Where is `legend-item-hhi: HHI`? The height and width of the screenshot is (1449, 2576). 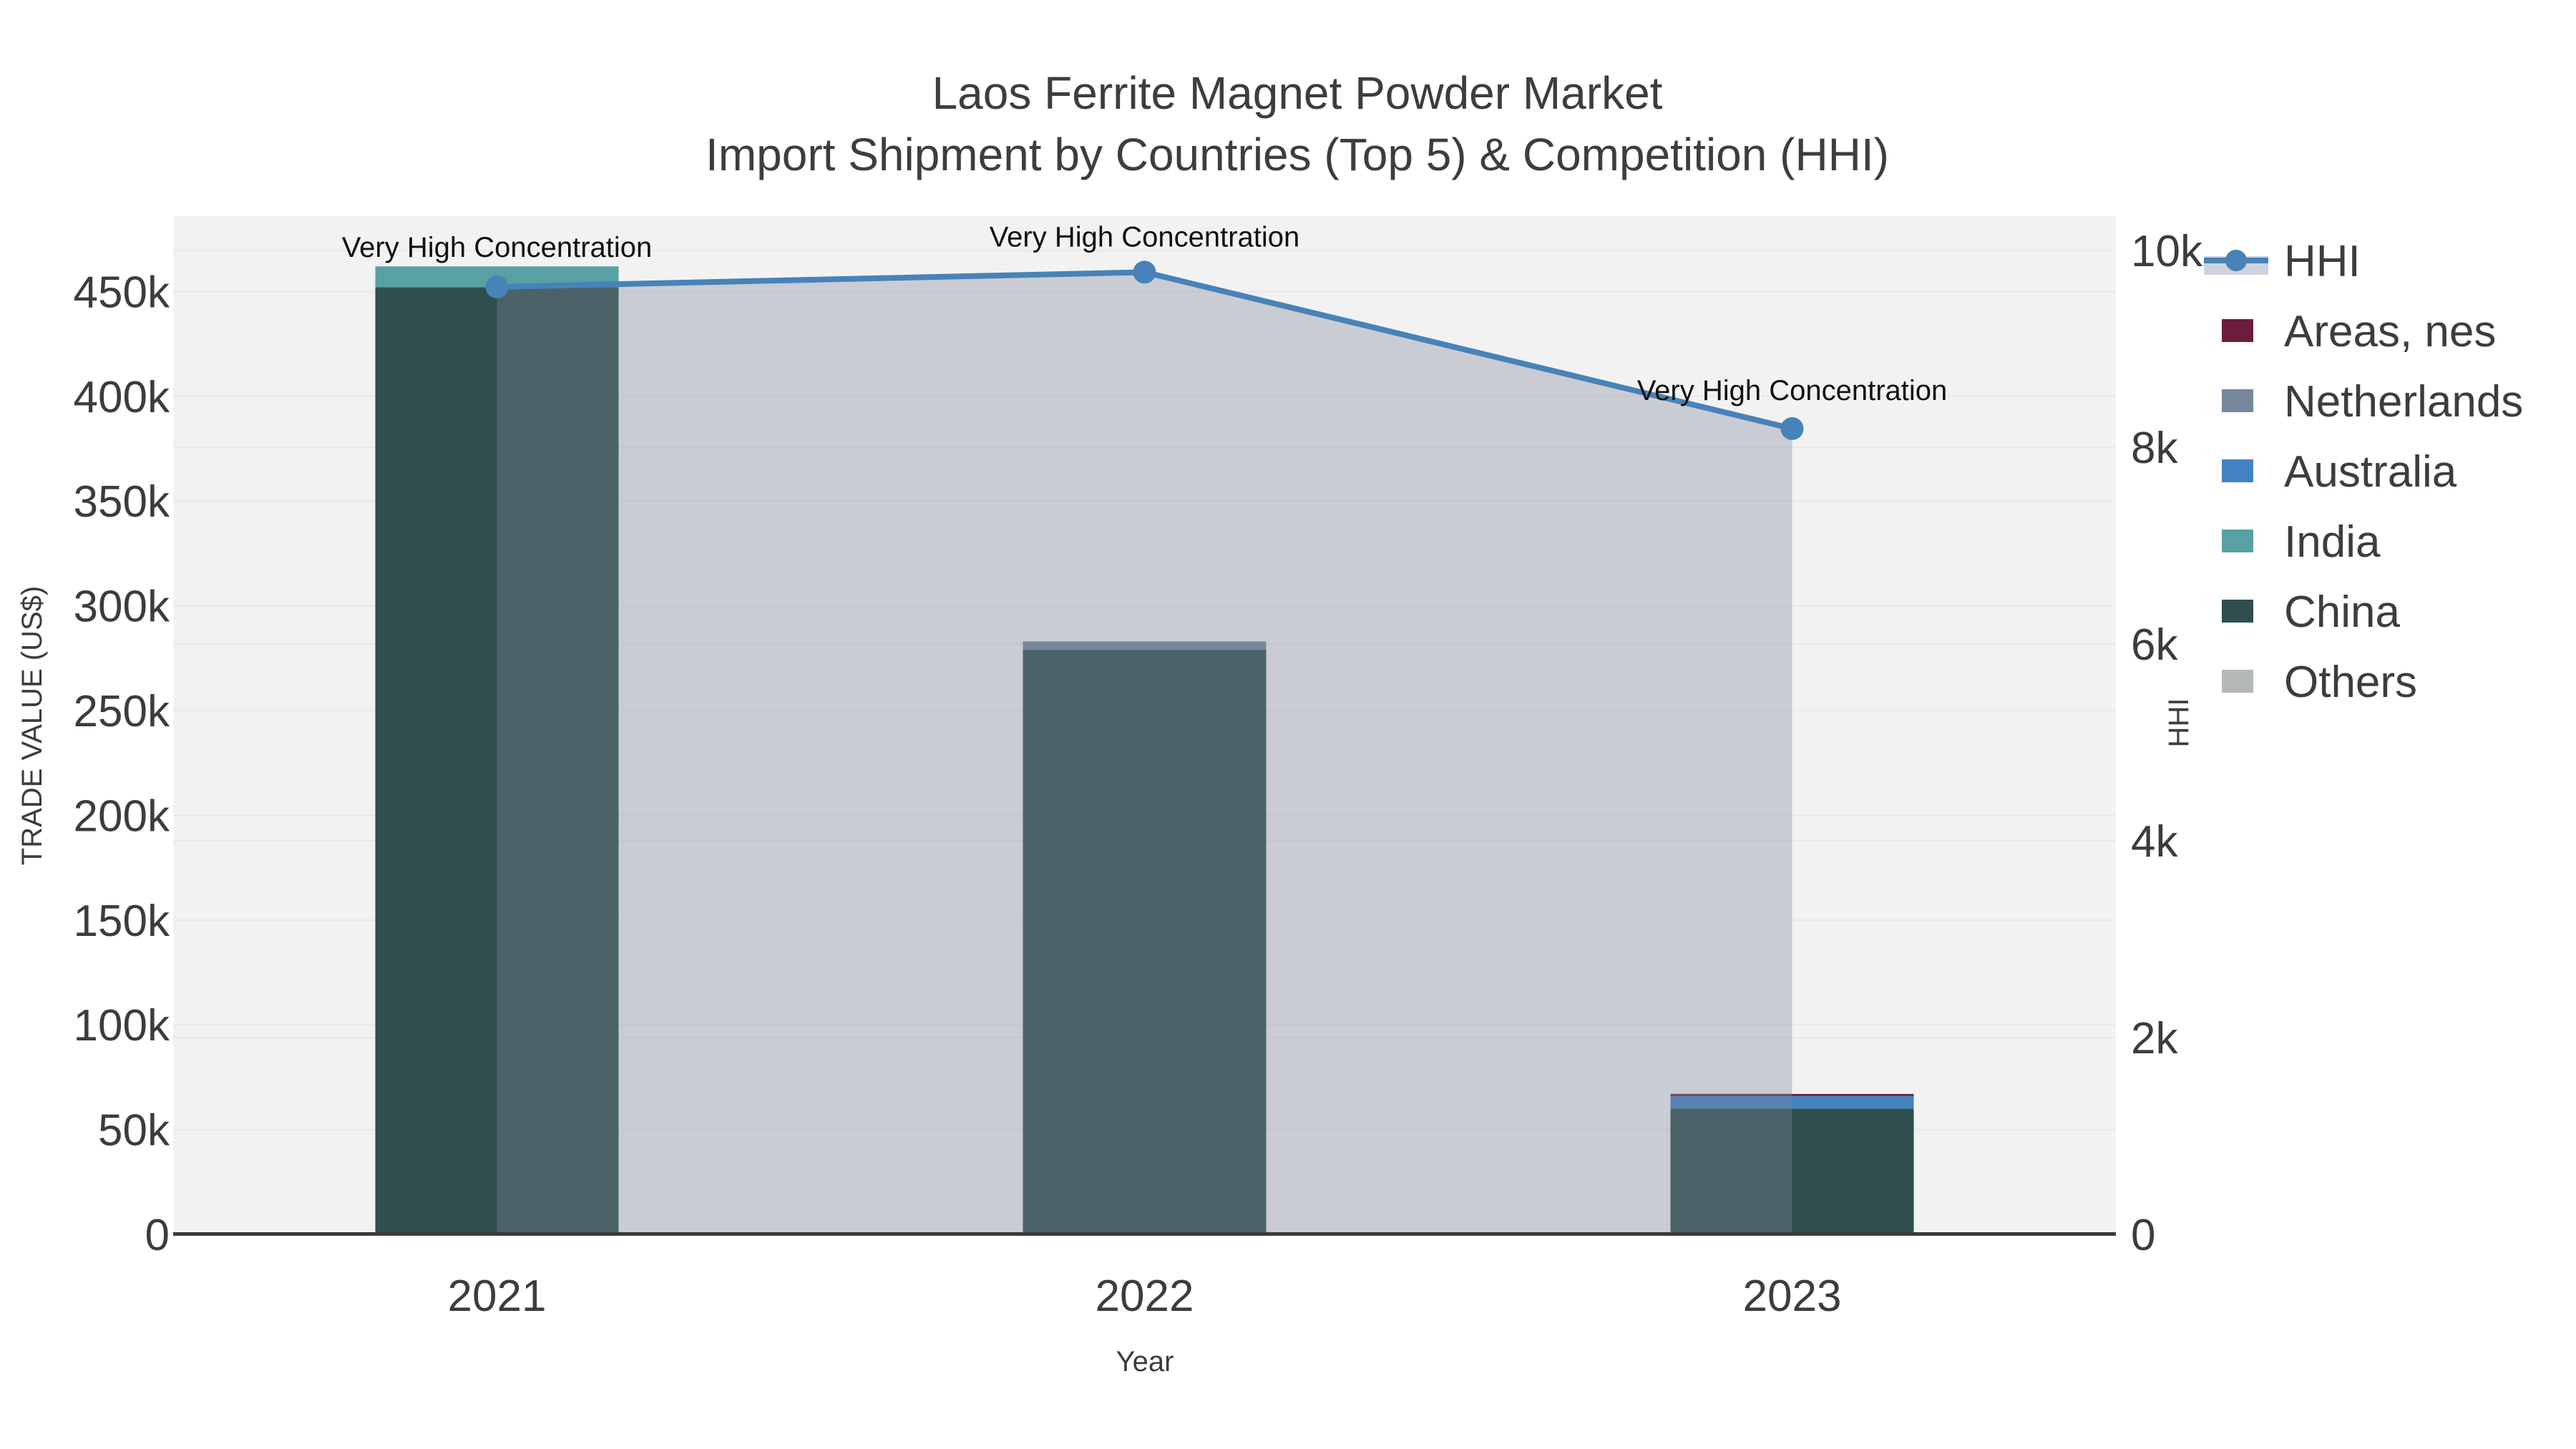 legend-item-hhi: HHI is located at coordinates (2282, 261).